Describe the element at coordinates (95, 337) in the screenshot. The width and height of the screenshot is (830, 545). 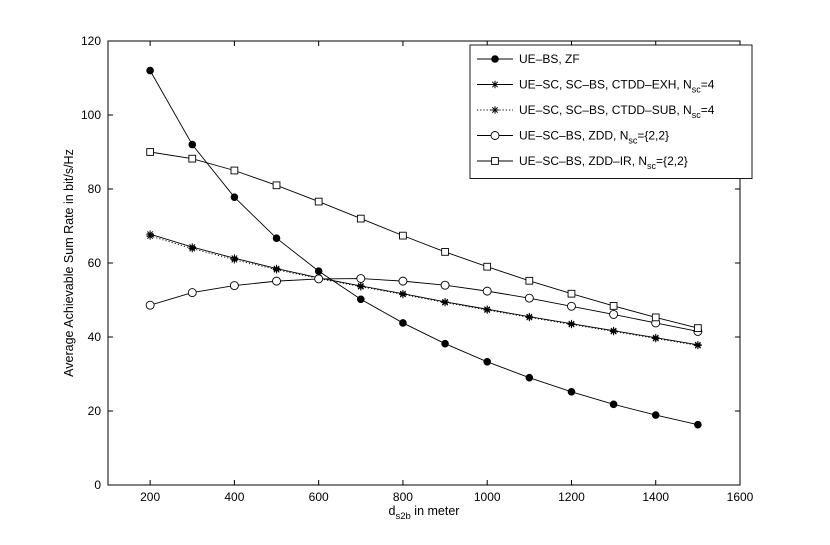
I see `y-tick-label: 40` at that location.